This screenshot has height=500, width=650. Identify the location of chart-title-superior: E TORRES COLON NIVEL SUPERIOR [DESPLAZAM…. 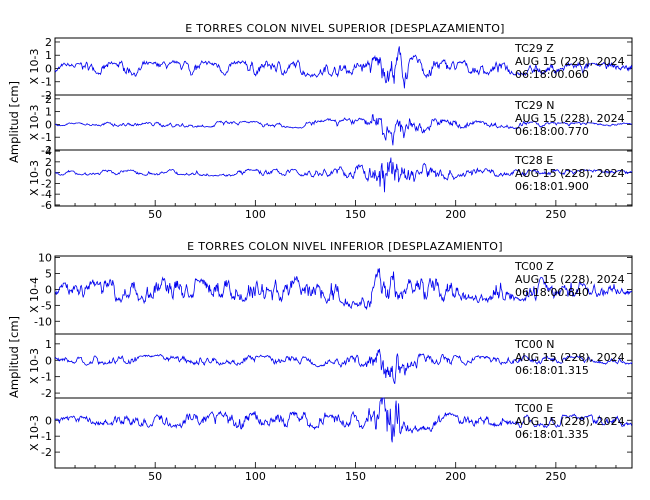
(345, 28).